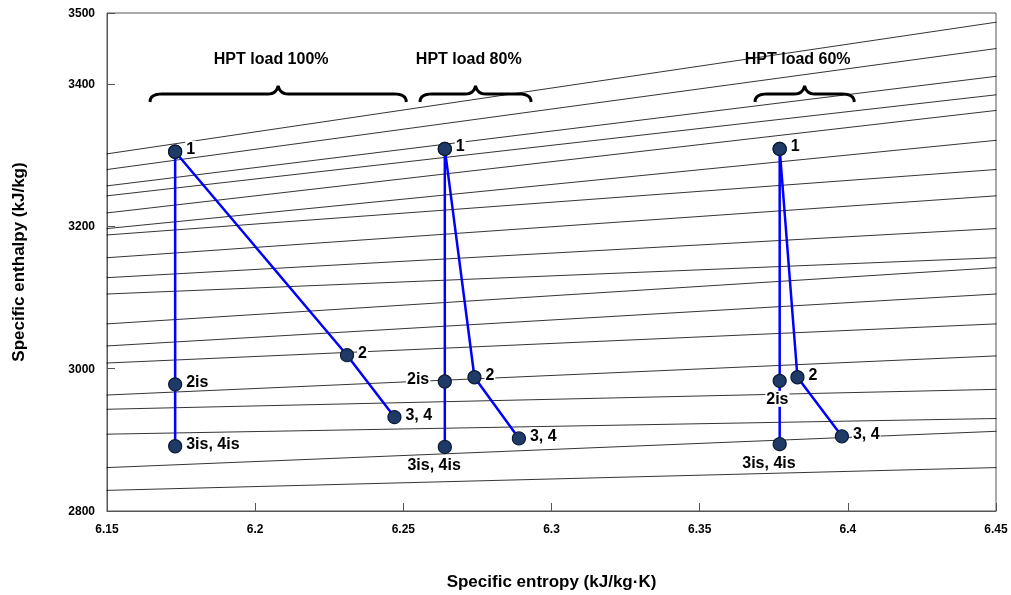  What do you see at coordinates (271, 58) in the screenshot?
I see `annotation: HPT load 100%` at bounding box center [271, 58].